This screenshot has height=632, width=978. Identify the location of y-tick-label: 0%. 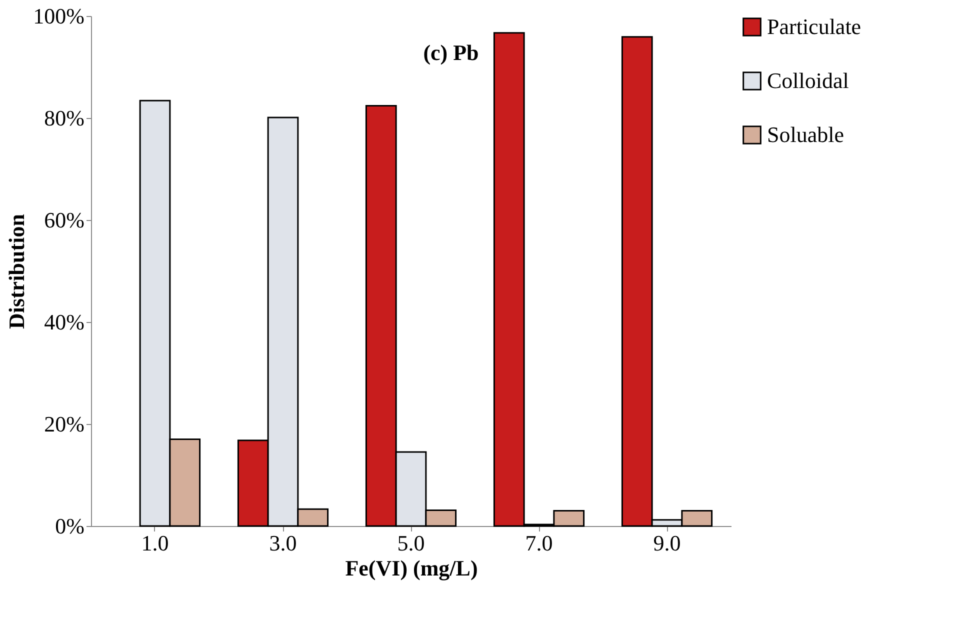
(69, 526).